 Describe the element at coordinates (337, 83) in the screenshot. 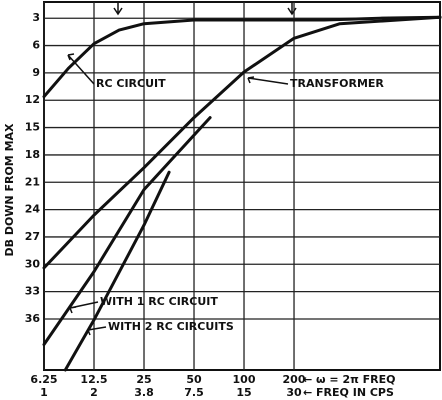

I see `series-label: TRANSFORMER` at that location.